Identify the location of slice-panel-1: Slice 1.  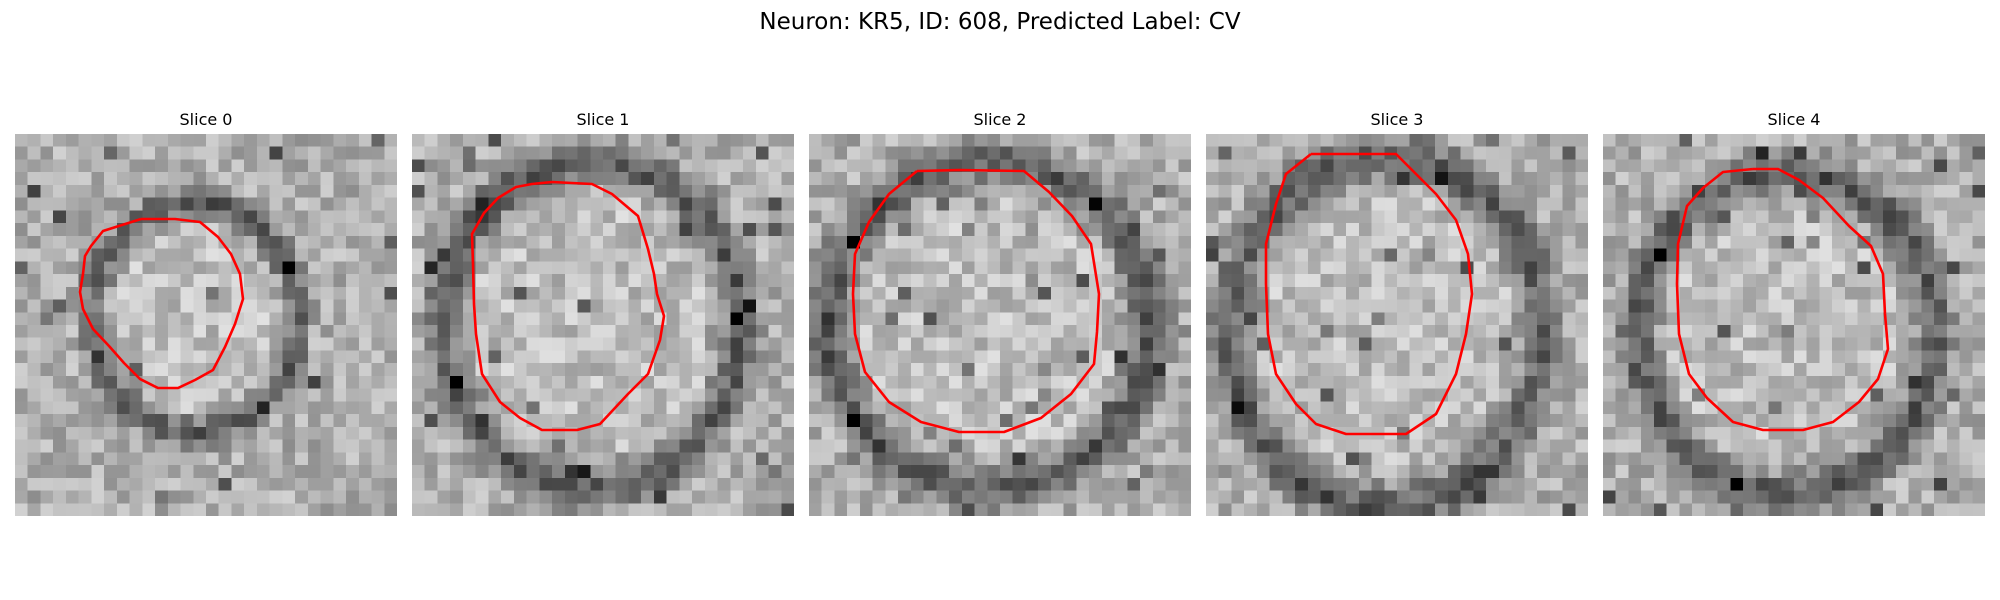
(603, 313).